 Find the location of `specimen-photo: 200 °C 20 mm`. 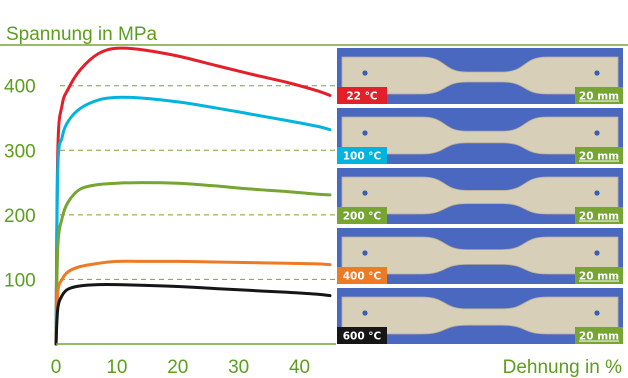

specimen-photo: 200 °C 20 mm is located at coordinates (480, 196).